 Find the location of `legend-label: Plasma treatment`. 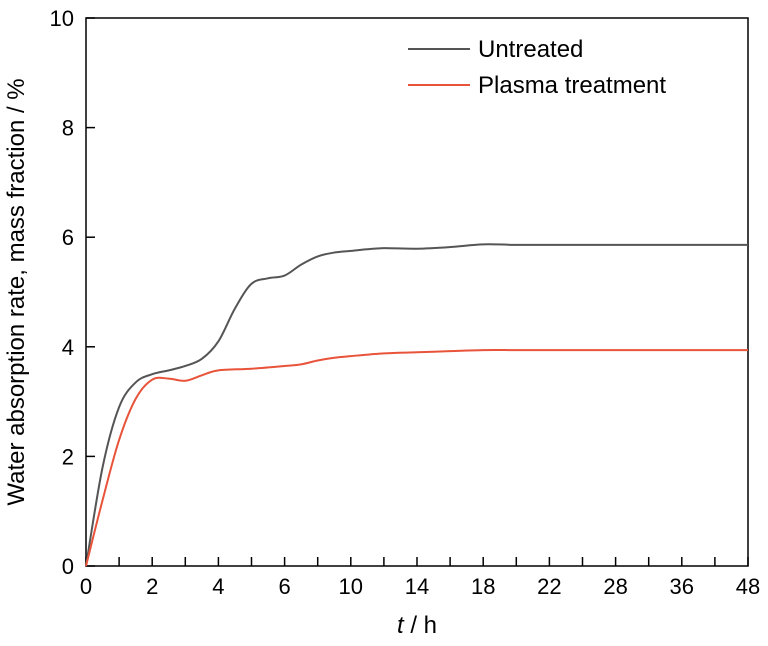

legend-label: Plasma treatment is located at coordinates (572, 85).